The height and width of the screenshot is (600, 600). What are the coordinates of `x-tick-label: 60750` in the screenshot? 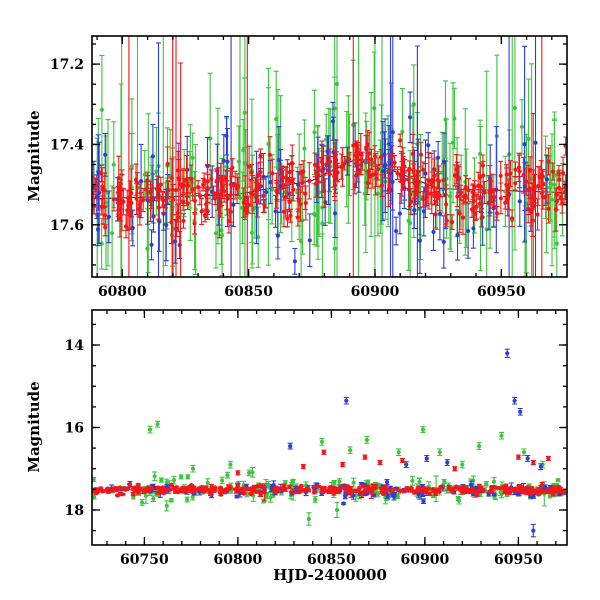 It's located at (144, 560).